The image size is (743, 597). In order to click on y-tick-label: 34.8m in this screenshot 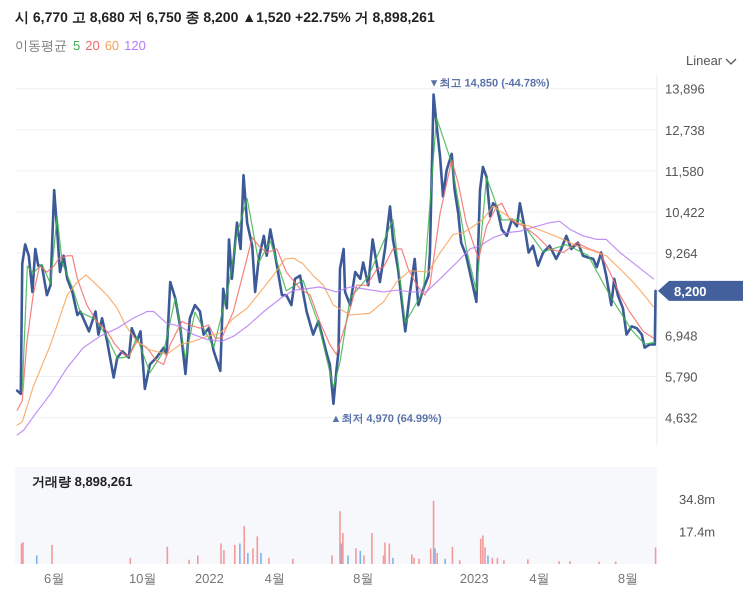, I will do `click(697, 500)`.